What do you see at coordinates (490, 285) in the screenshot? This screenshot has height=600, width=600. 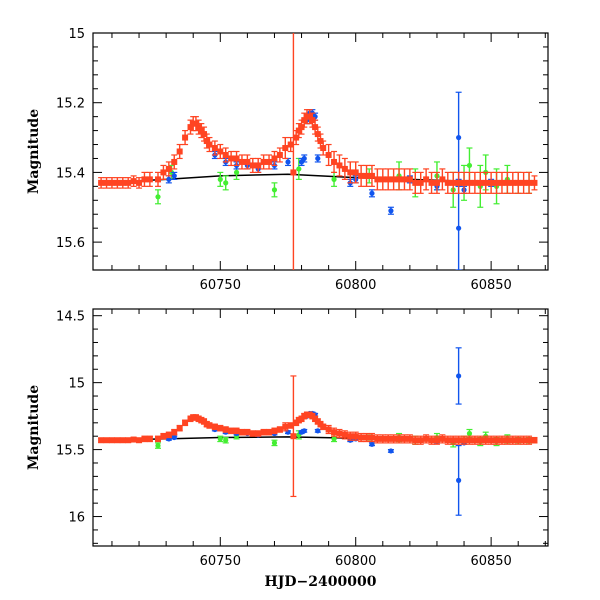 I see `x-tick-label: 60850` at bounding box center [490, 285].